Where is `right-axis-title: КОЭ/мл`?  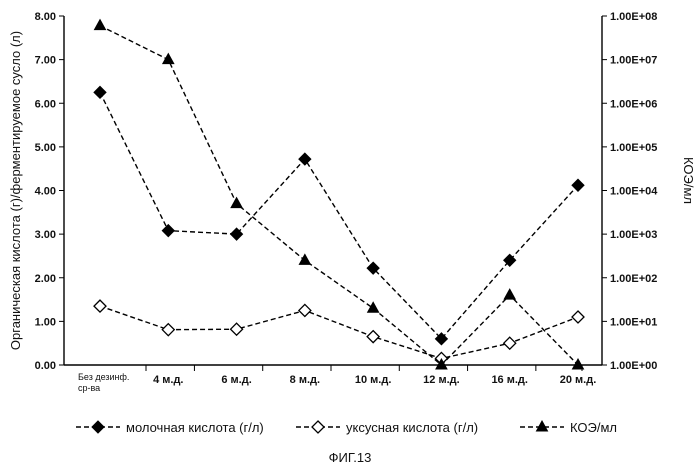 right-axis-title: КОЭ/мл is located at coordinates (688, 180).